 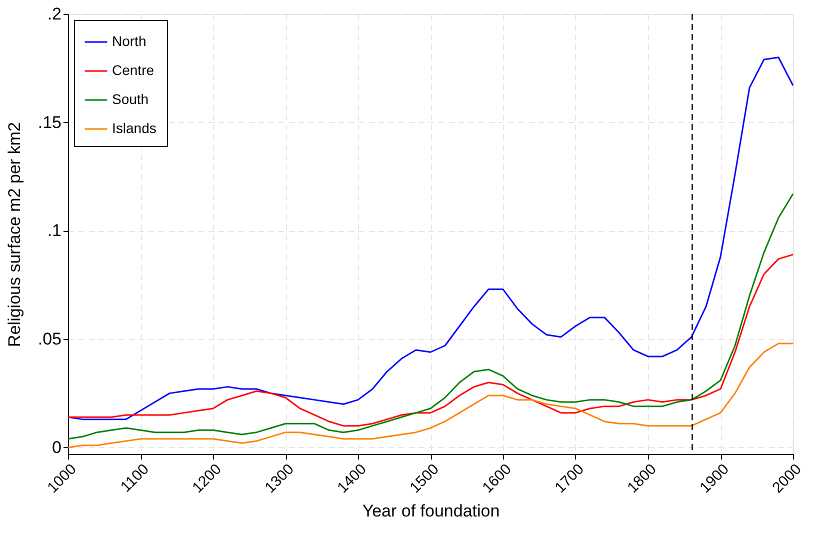 What do you see at coordinates (50, 339) in the screenshot?
I see `y-tick-label: .05` at bounding box center [50, 339].